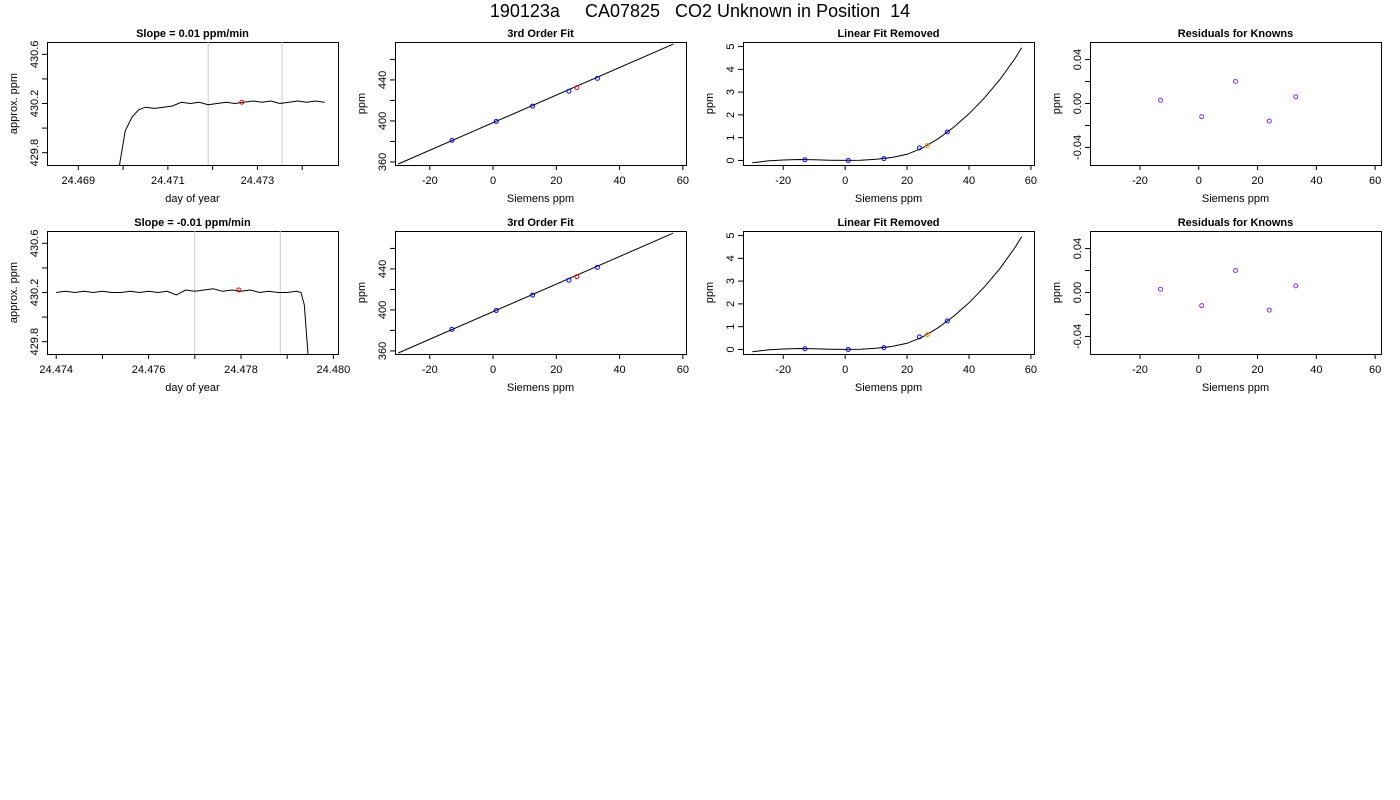  What do you see at coordinates (258, 181) in the screenshot?
I see `x-tick-label: 24.473` at bounding box center [258, 181].